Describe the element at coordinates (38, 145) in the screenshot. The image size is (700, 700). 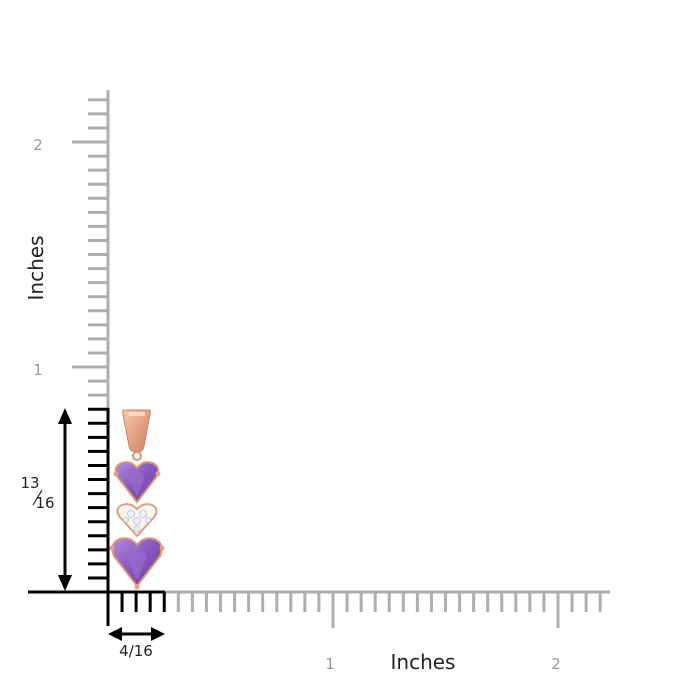
I see `y-tick-label-2: 2` at that location.